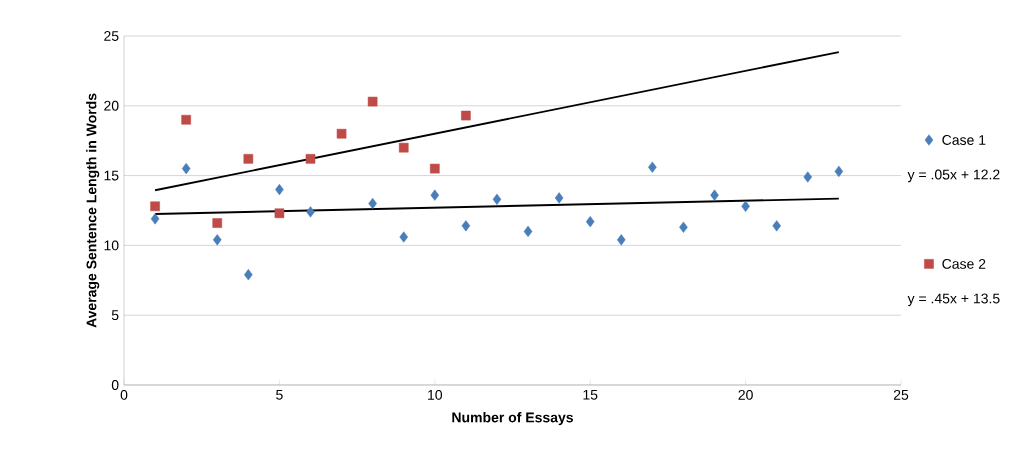 This screenshot has width=1019, height=473. I want to click on y-axis-title: Average Sentence Length in Words, so click(93, 210).